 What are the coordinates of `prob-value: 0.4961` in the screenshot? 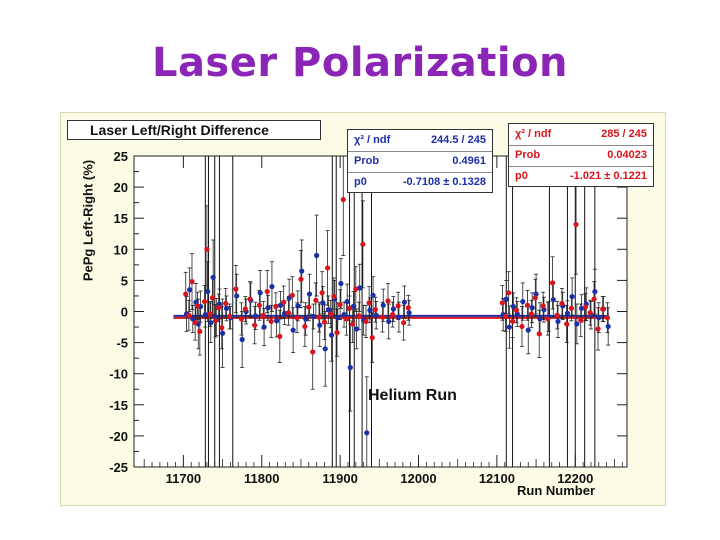 It's located at (469, 161).